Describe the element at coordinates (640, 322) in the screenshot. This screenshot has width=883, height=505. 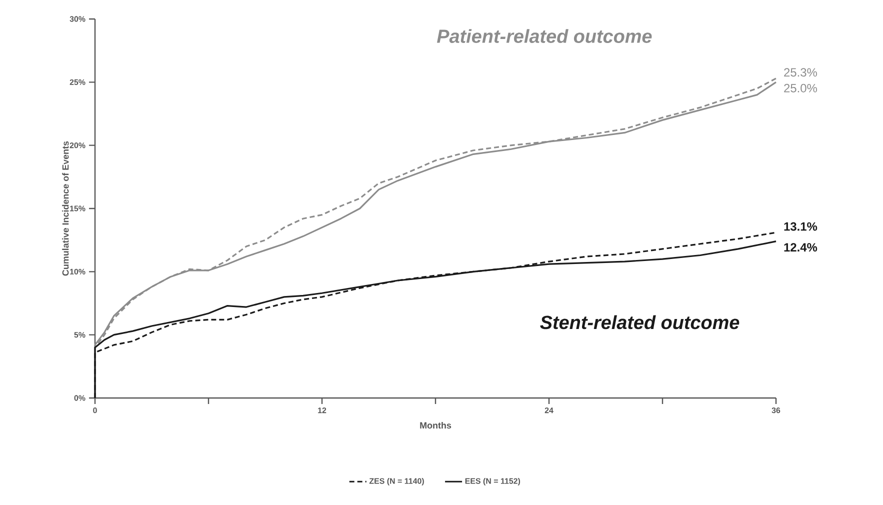
I see `annotation: Stent-related outcome` at that location.